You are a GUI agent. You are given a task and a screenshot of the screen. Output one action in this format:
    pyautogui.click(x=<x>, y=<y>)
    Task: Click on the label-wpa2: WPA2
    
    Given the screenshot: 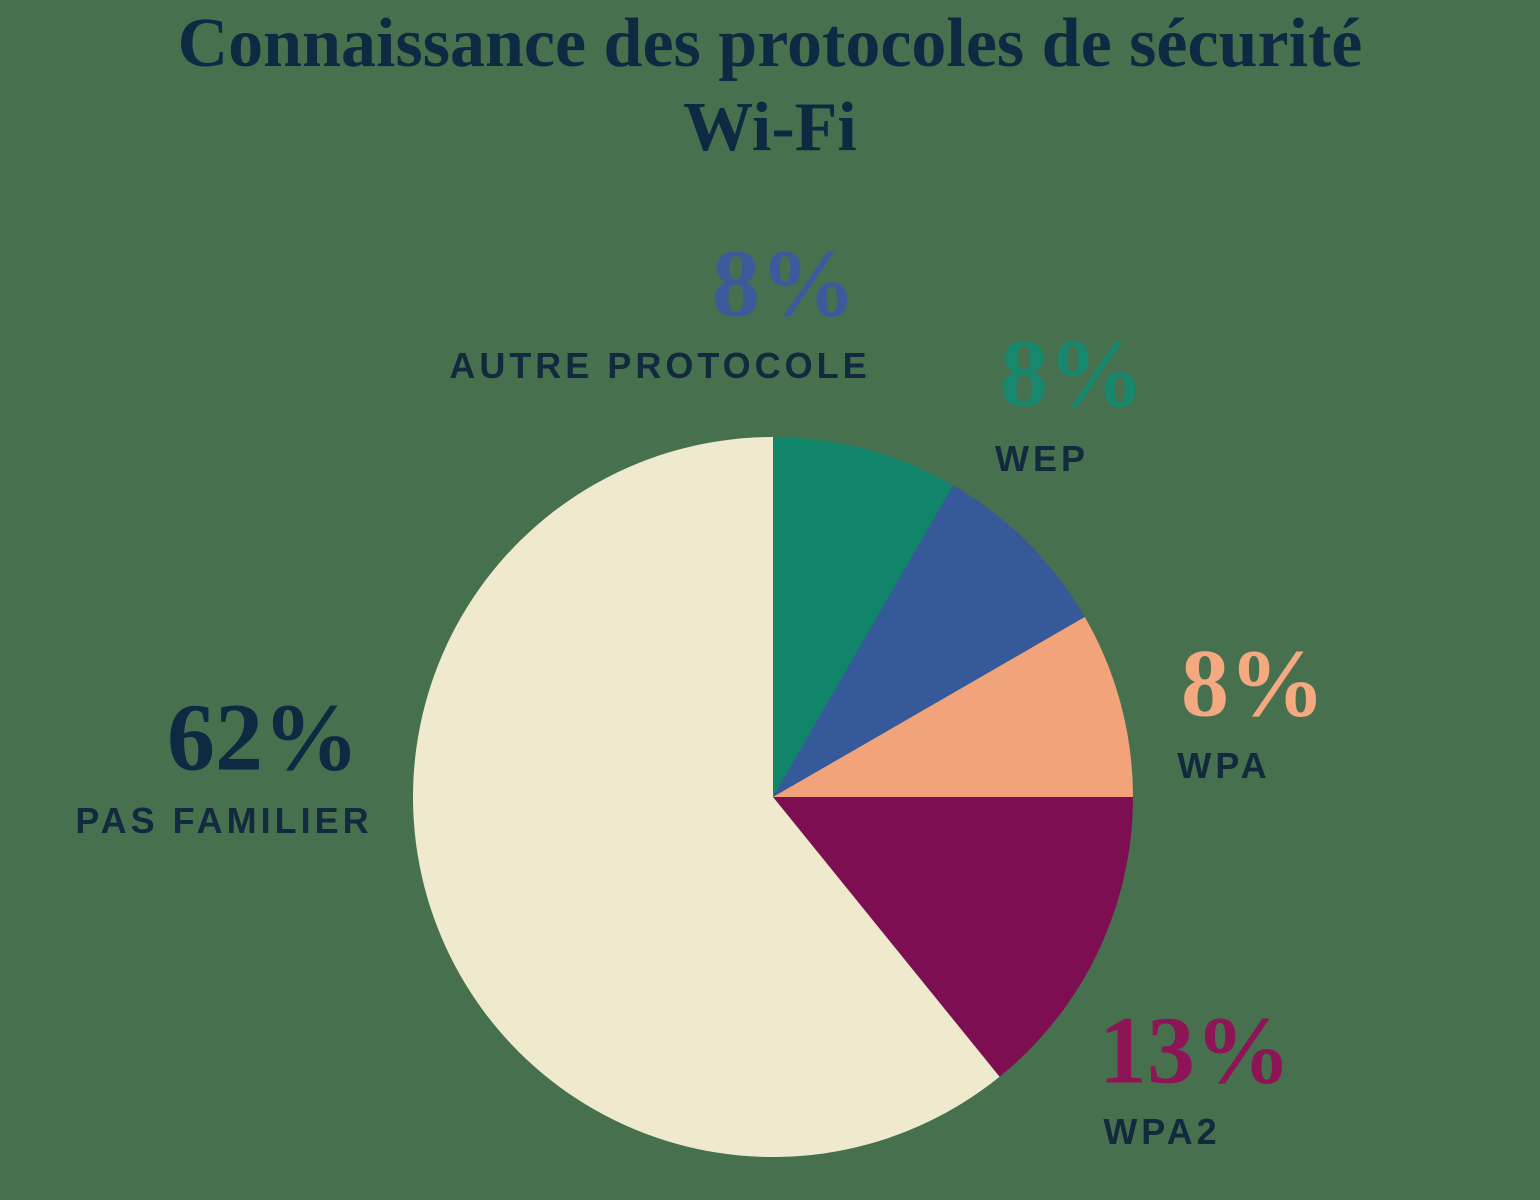 What is the action you would take?
    pyautogui.click(x=1162, y=1131)
    